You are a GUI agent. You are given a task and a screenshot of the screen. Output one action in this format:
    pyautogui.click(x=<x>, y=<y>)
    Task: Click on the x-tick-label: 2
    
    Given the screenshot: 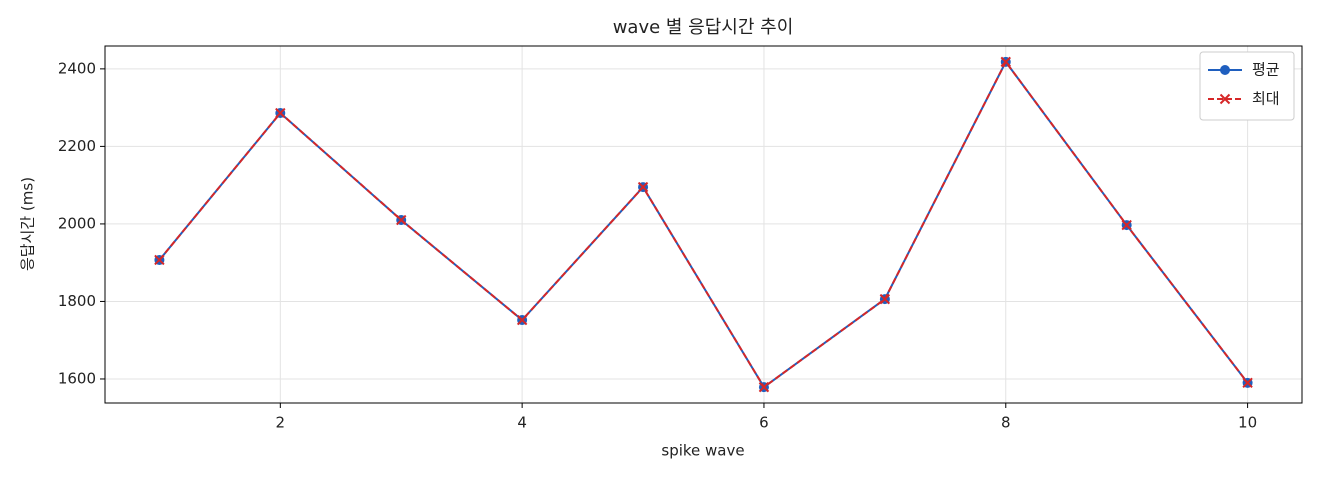 What is the action you would take?
    pyautogui.click(x=281, y=423)
    